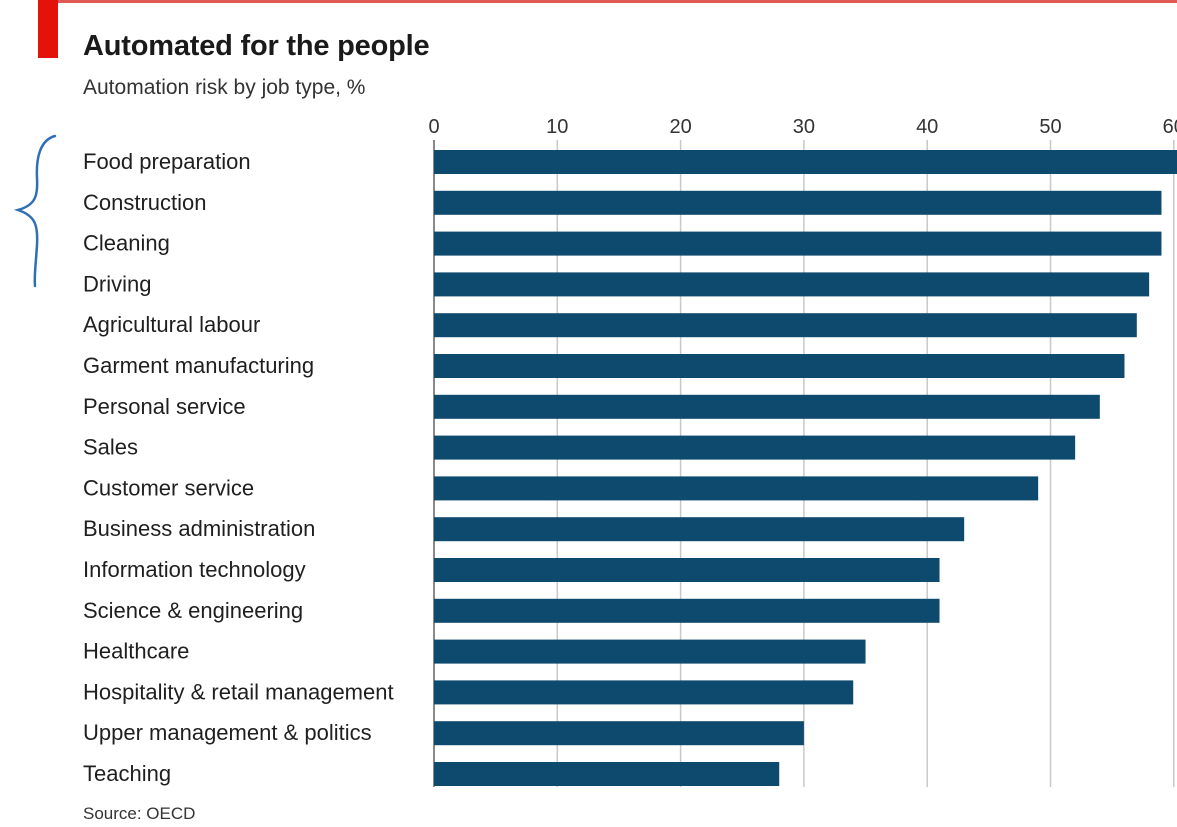  I want to click on category-label: Business administration, so click(199, 528).